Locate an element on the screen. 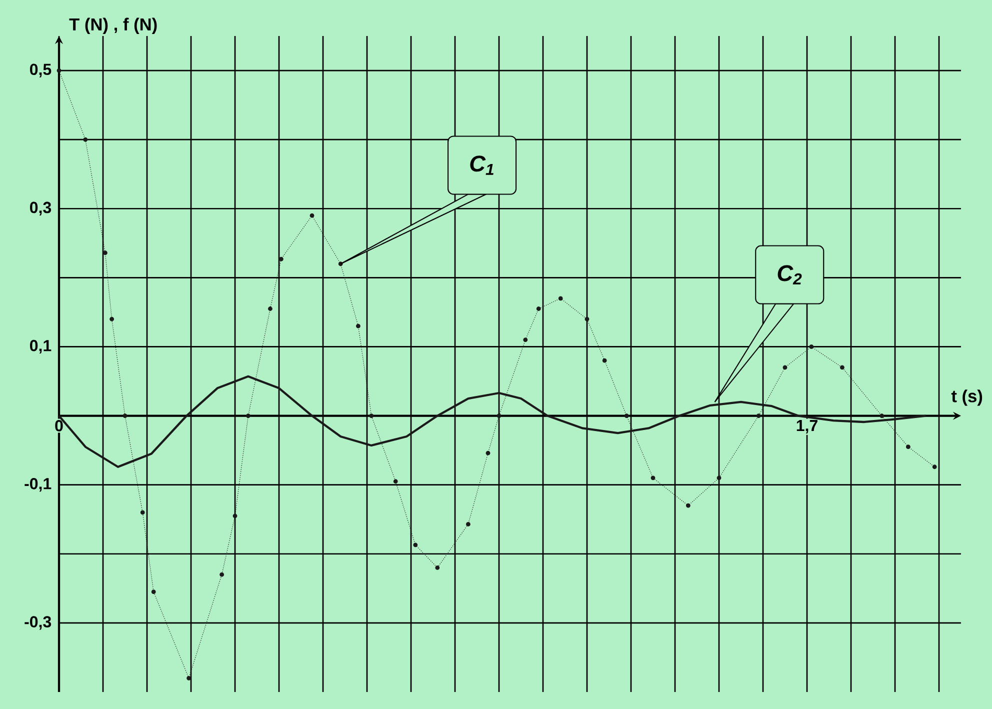  x-tick-label: 0 is located at coordinates (59, 426).